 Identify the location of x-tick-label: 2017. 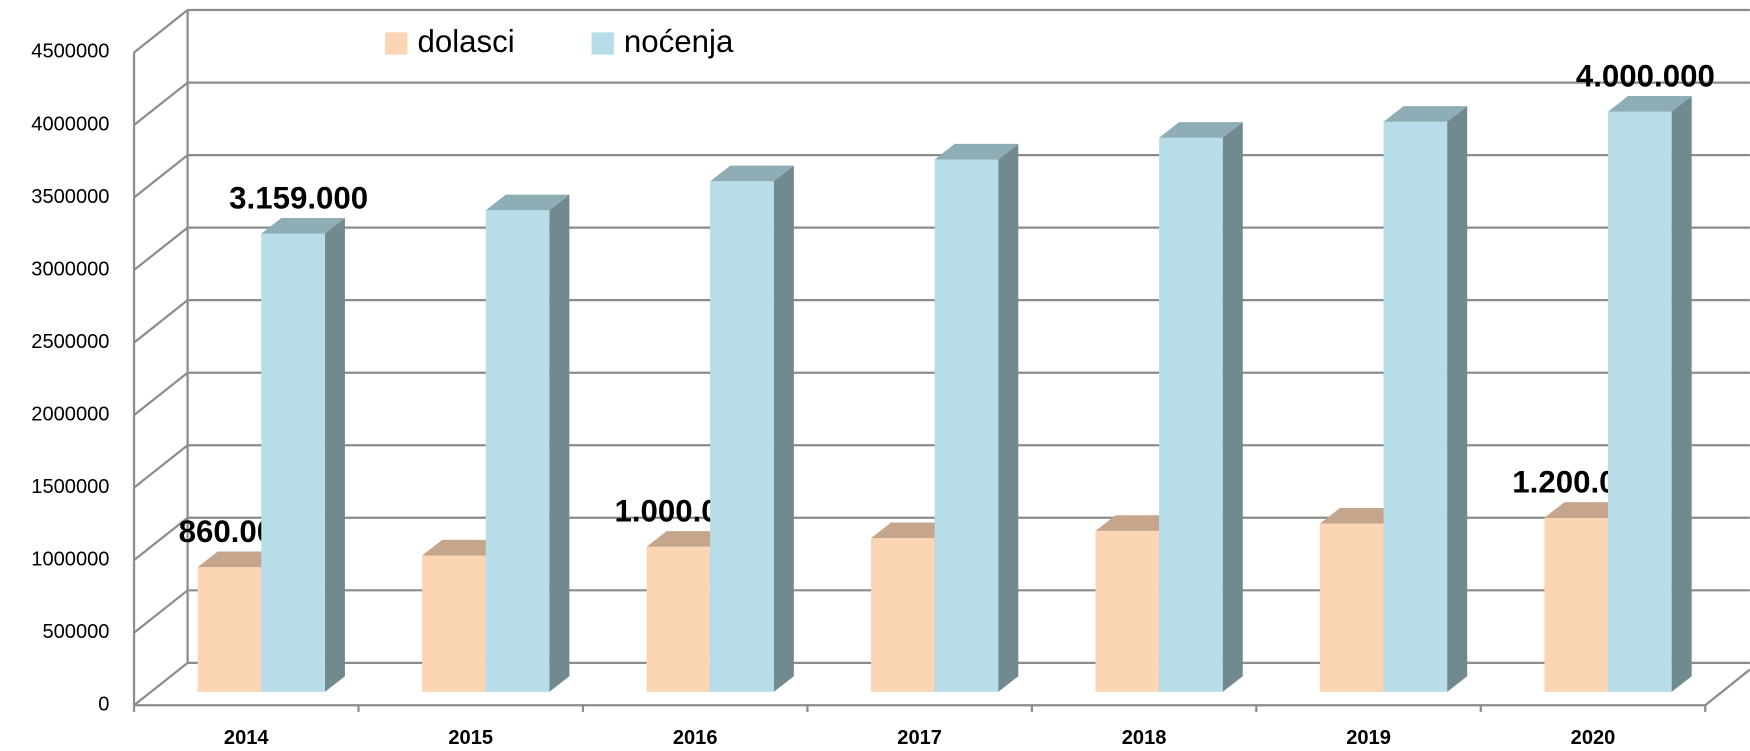
(919, 738).